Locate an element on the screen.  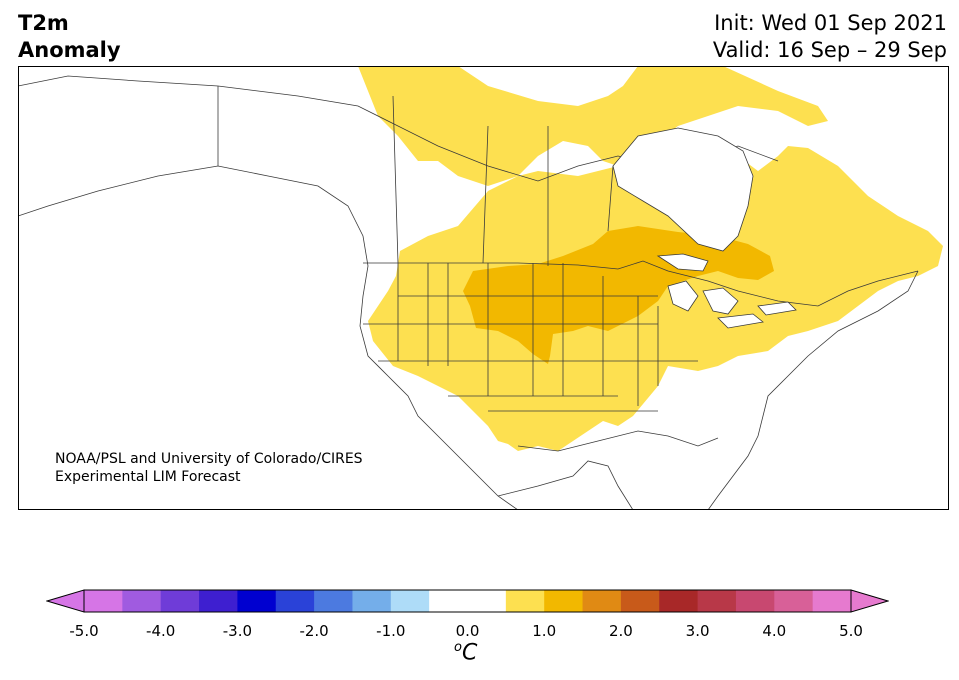
credit-line-2: Experimental LIM Forecast is located at coordinates (148, 477).